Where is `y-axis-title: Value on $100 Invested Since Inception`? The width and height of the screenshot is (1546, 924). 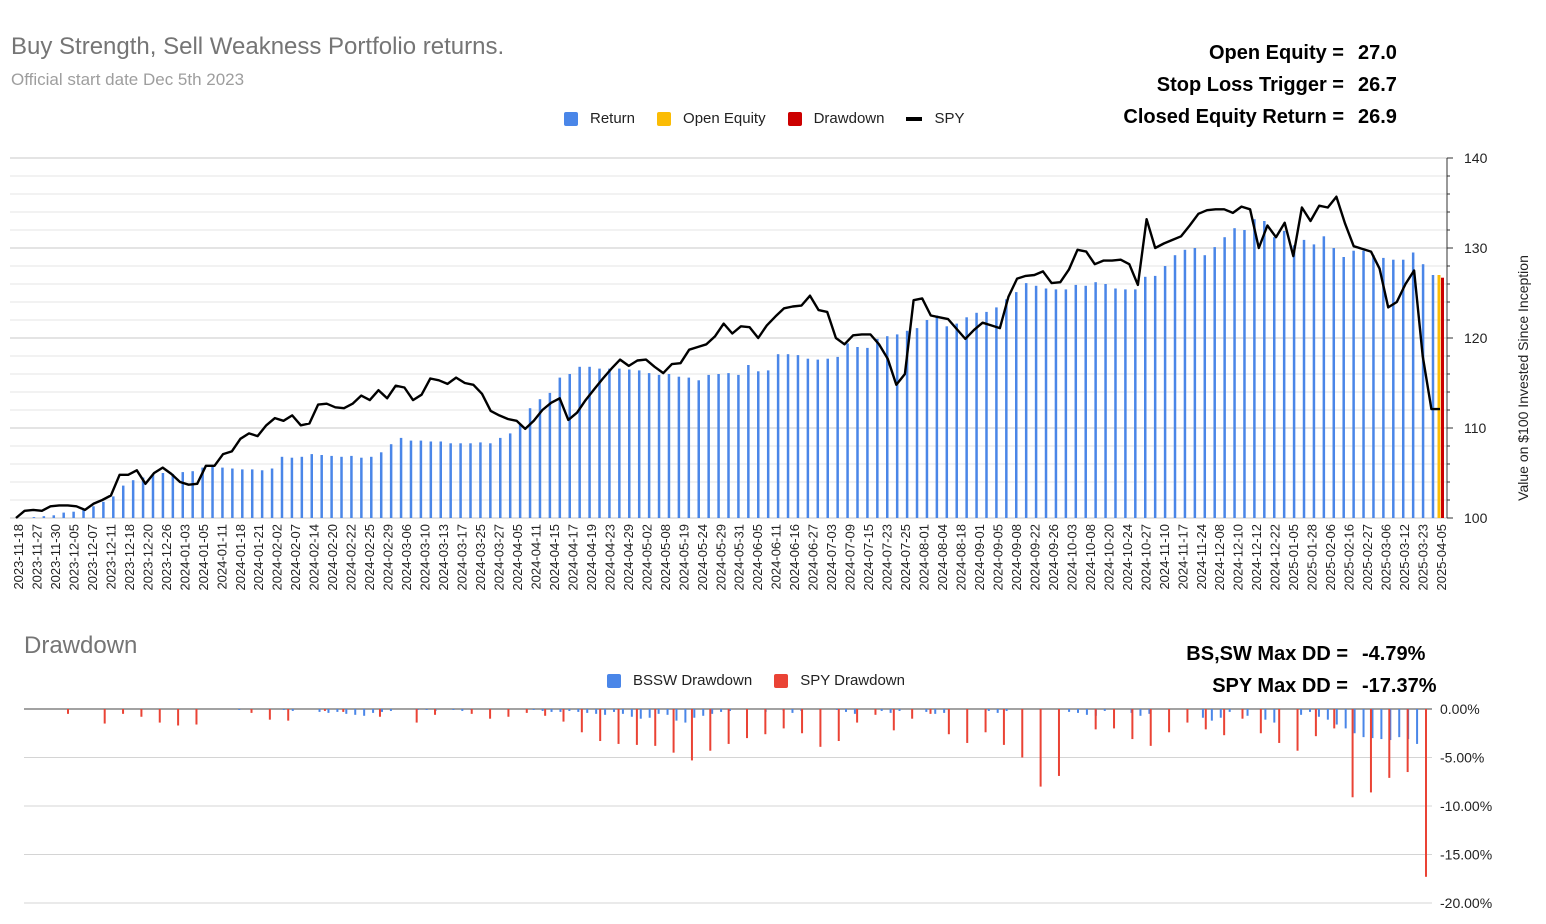
y-axis-title: Value on $100 Invested Since Inception is located at coordinates (1523, 378).